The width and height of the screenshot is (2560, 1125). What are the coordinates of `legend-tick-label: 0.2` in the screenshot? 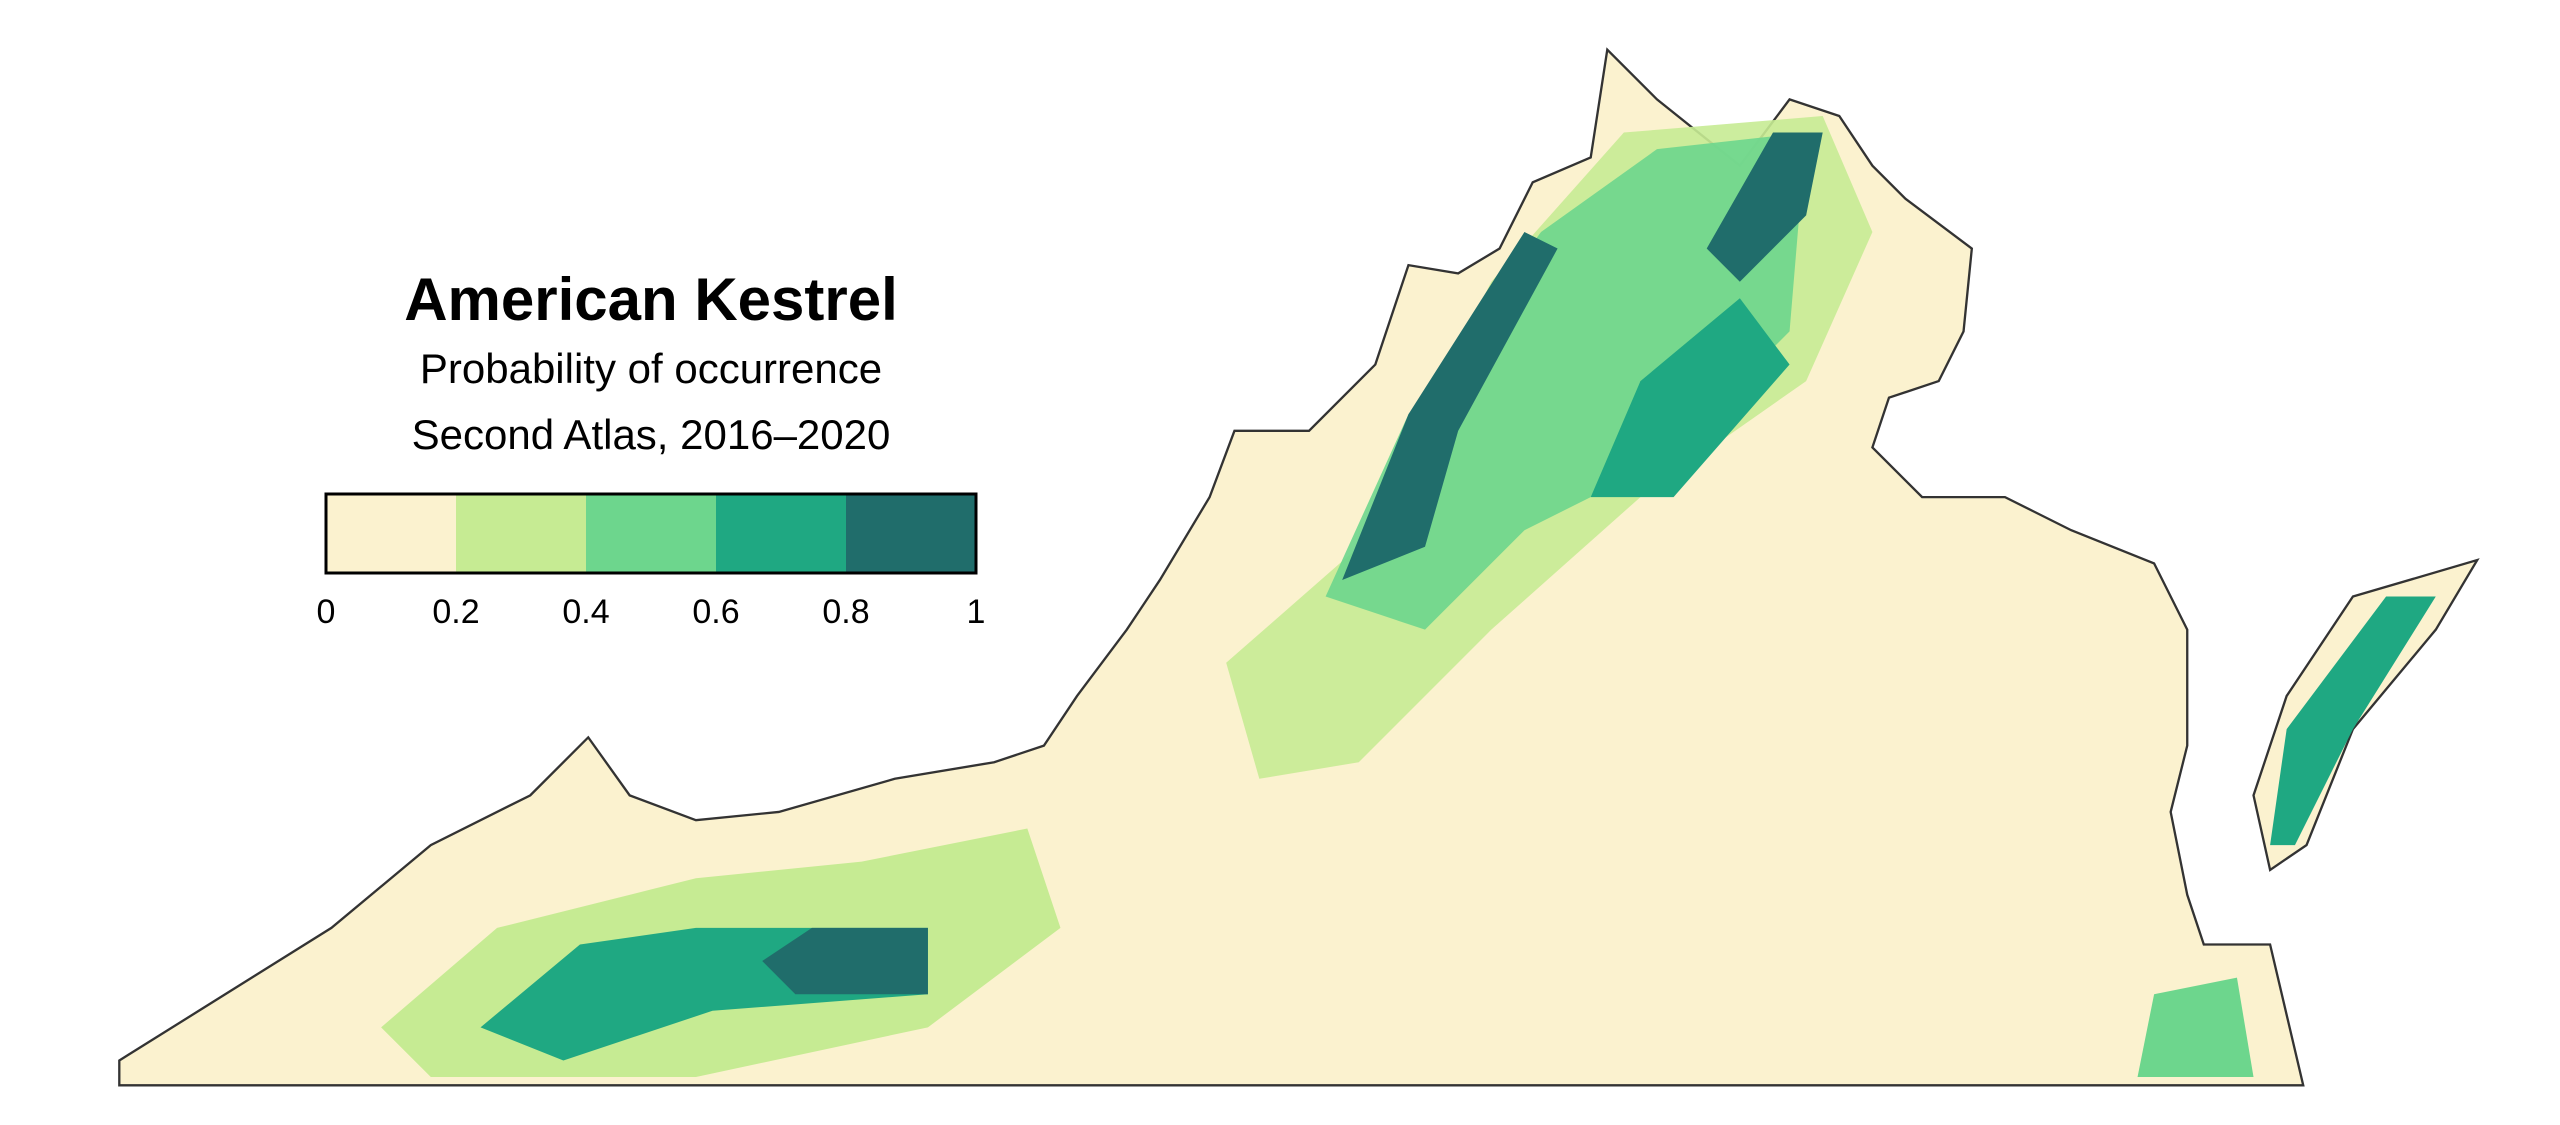 It's located at (455, 612).